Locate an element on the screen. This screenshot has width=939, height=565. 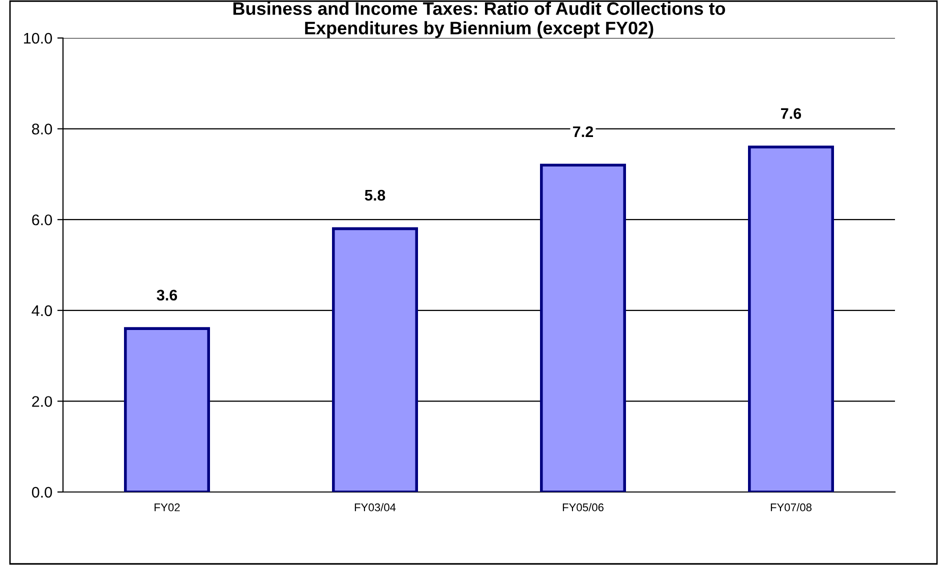
chart-title: Business and Income Taxes: Ratio of Audit Collections to Expenditures by Biennium (except FY02) is located at coordinates (479, 20).